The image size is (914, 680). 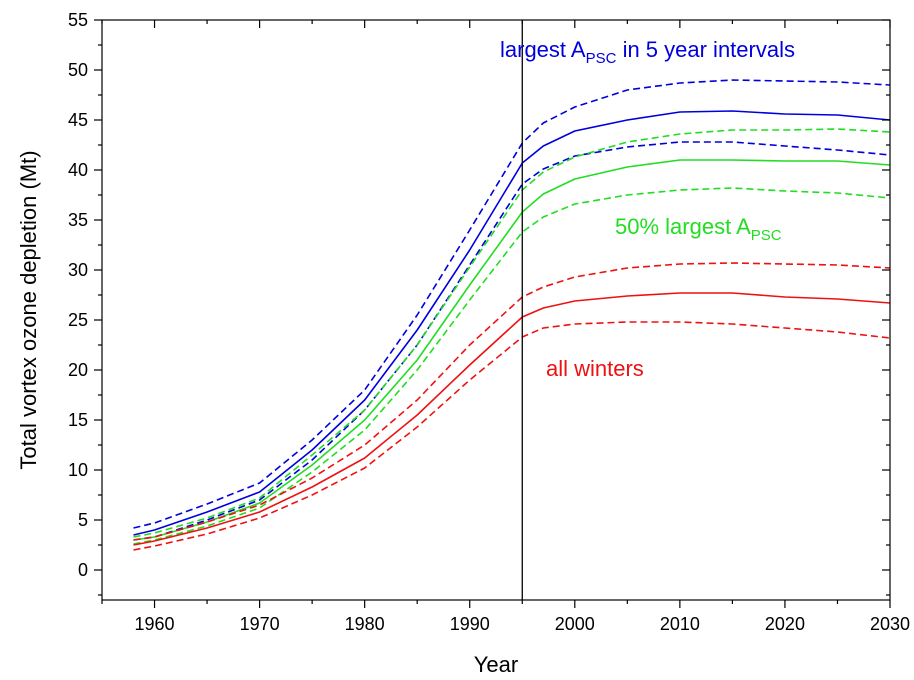 I want to click on x-tick-label: 1960, so click(x=155, y=624).